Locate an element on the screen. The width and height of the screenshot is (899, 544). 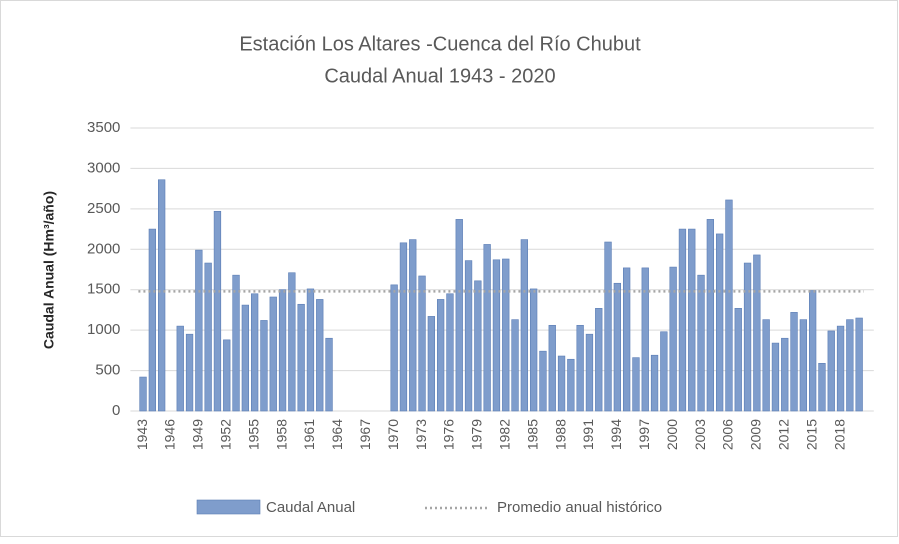
x-tick-label: 1958 is located at coordinates (281, 434).